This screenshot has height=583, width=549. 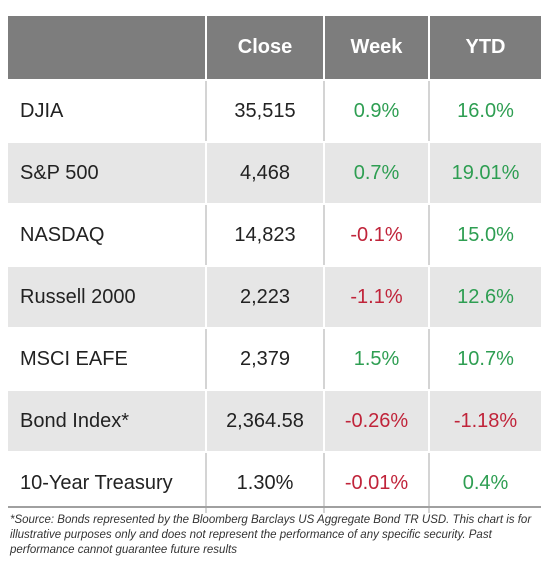 What do you see at coordinates (107, 111) in the screenshot?
I see `index-name: DJIA` at bounding box center [107, 111].